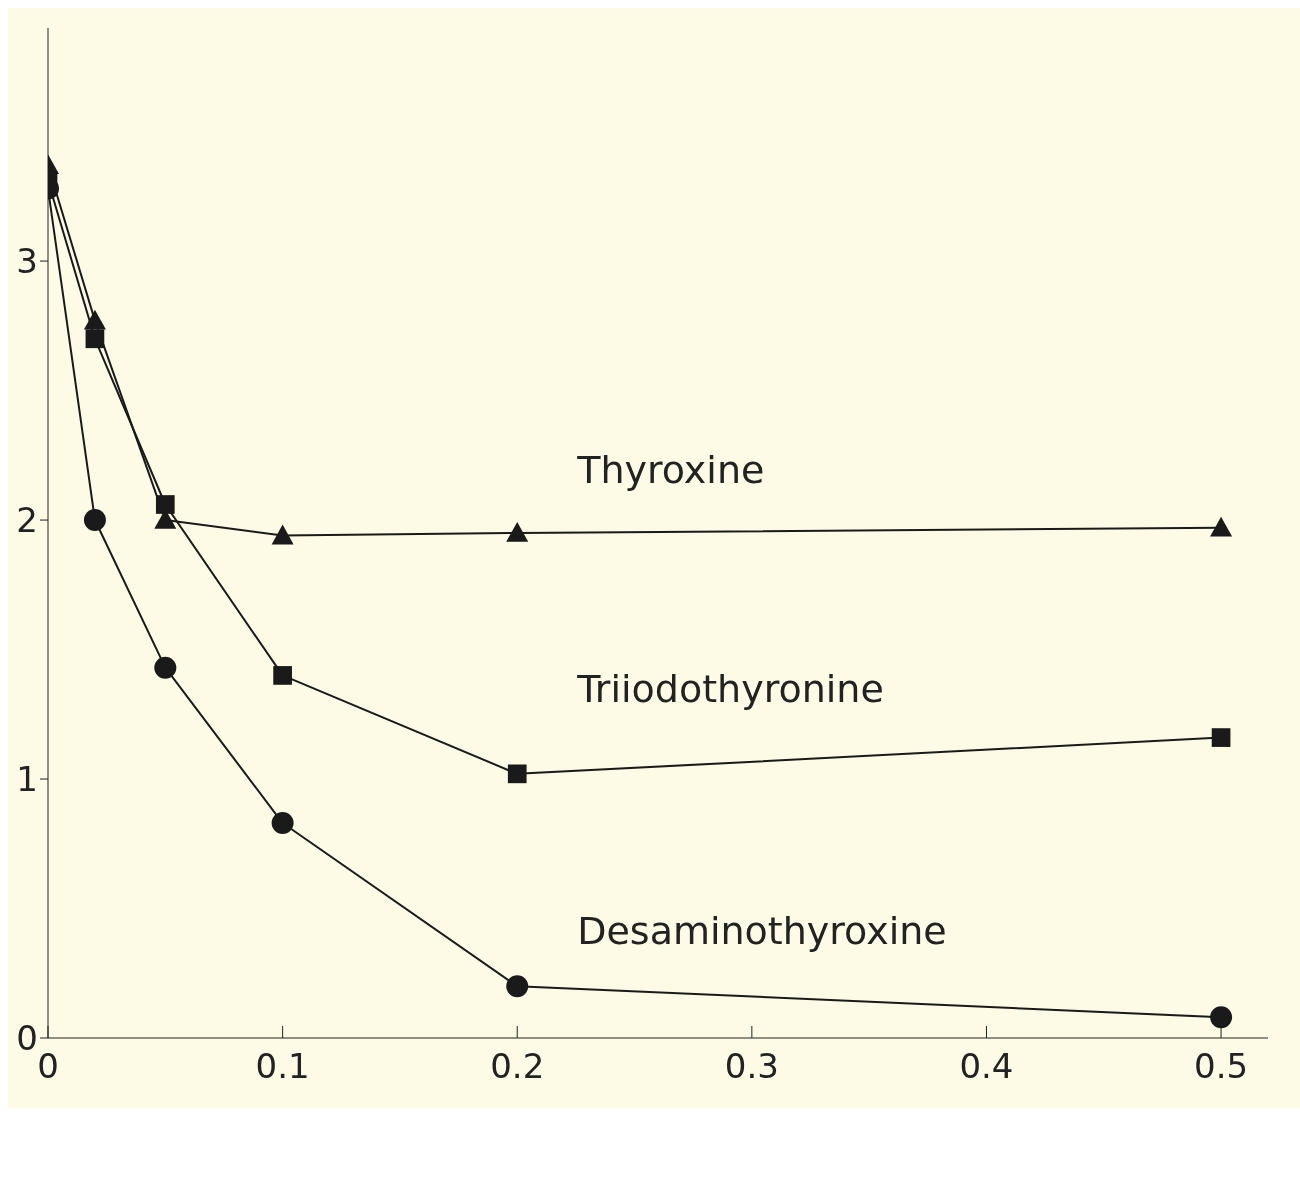  What do you see at coordinates (751, 1066) in the screenshot?
I see `x-tick-label: 0.3` at bounding box center [751, 1066].